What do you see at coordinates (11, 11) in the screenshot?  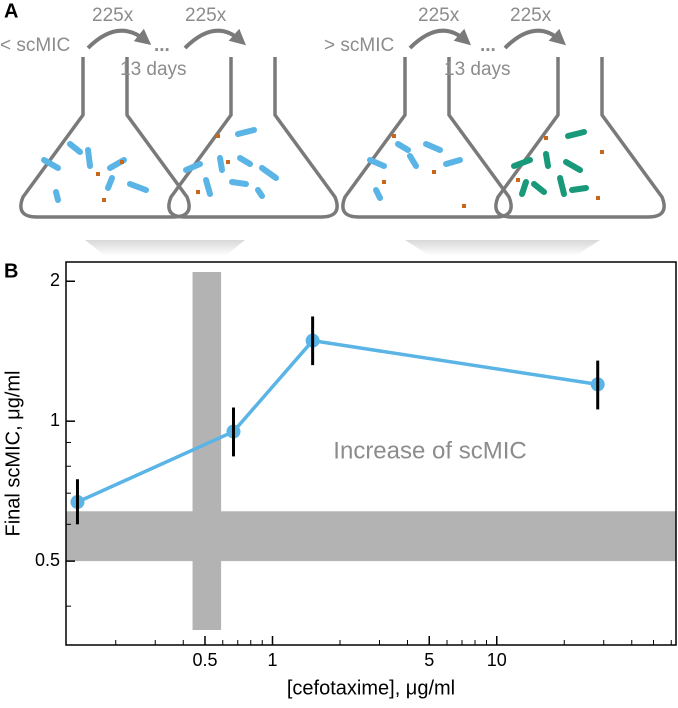 I see `panel-label: A` at bounding box center [11, 11].